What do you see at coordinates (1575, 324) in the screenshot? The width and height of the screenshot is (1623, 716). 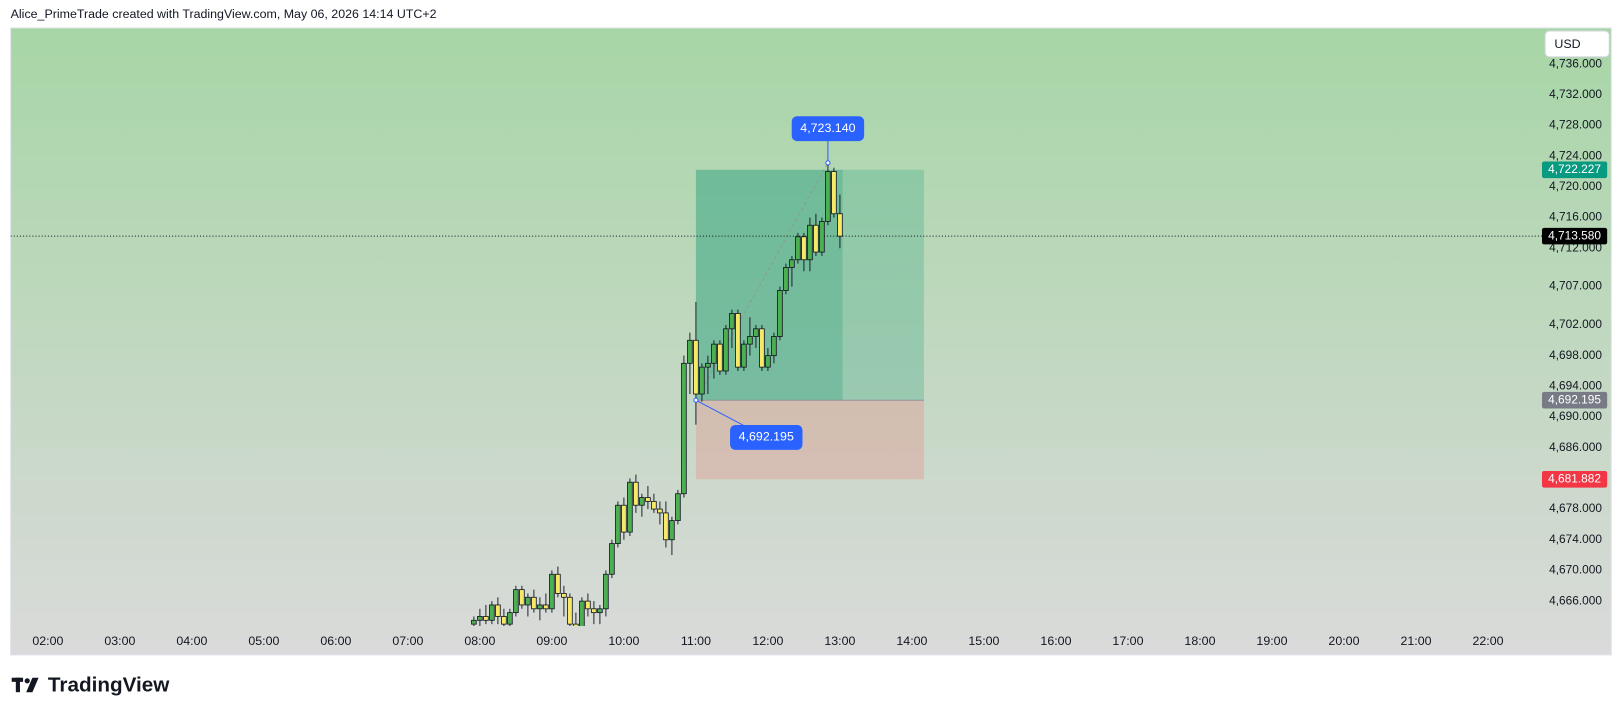 I see `y-tick-label: 4,702.000` at bounding box center [1575, 324].